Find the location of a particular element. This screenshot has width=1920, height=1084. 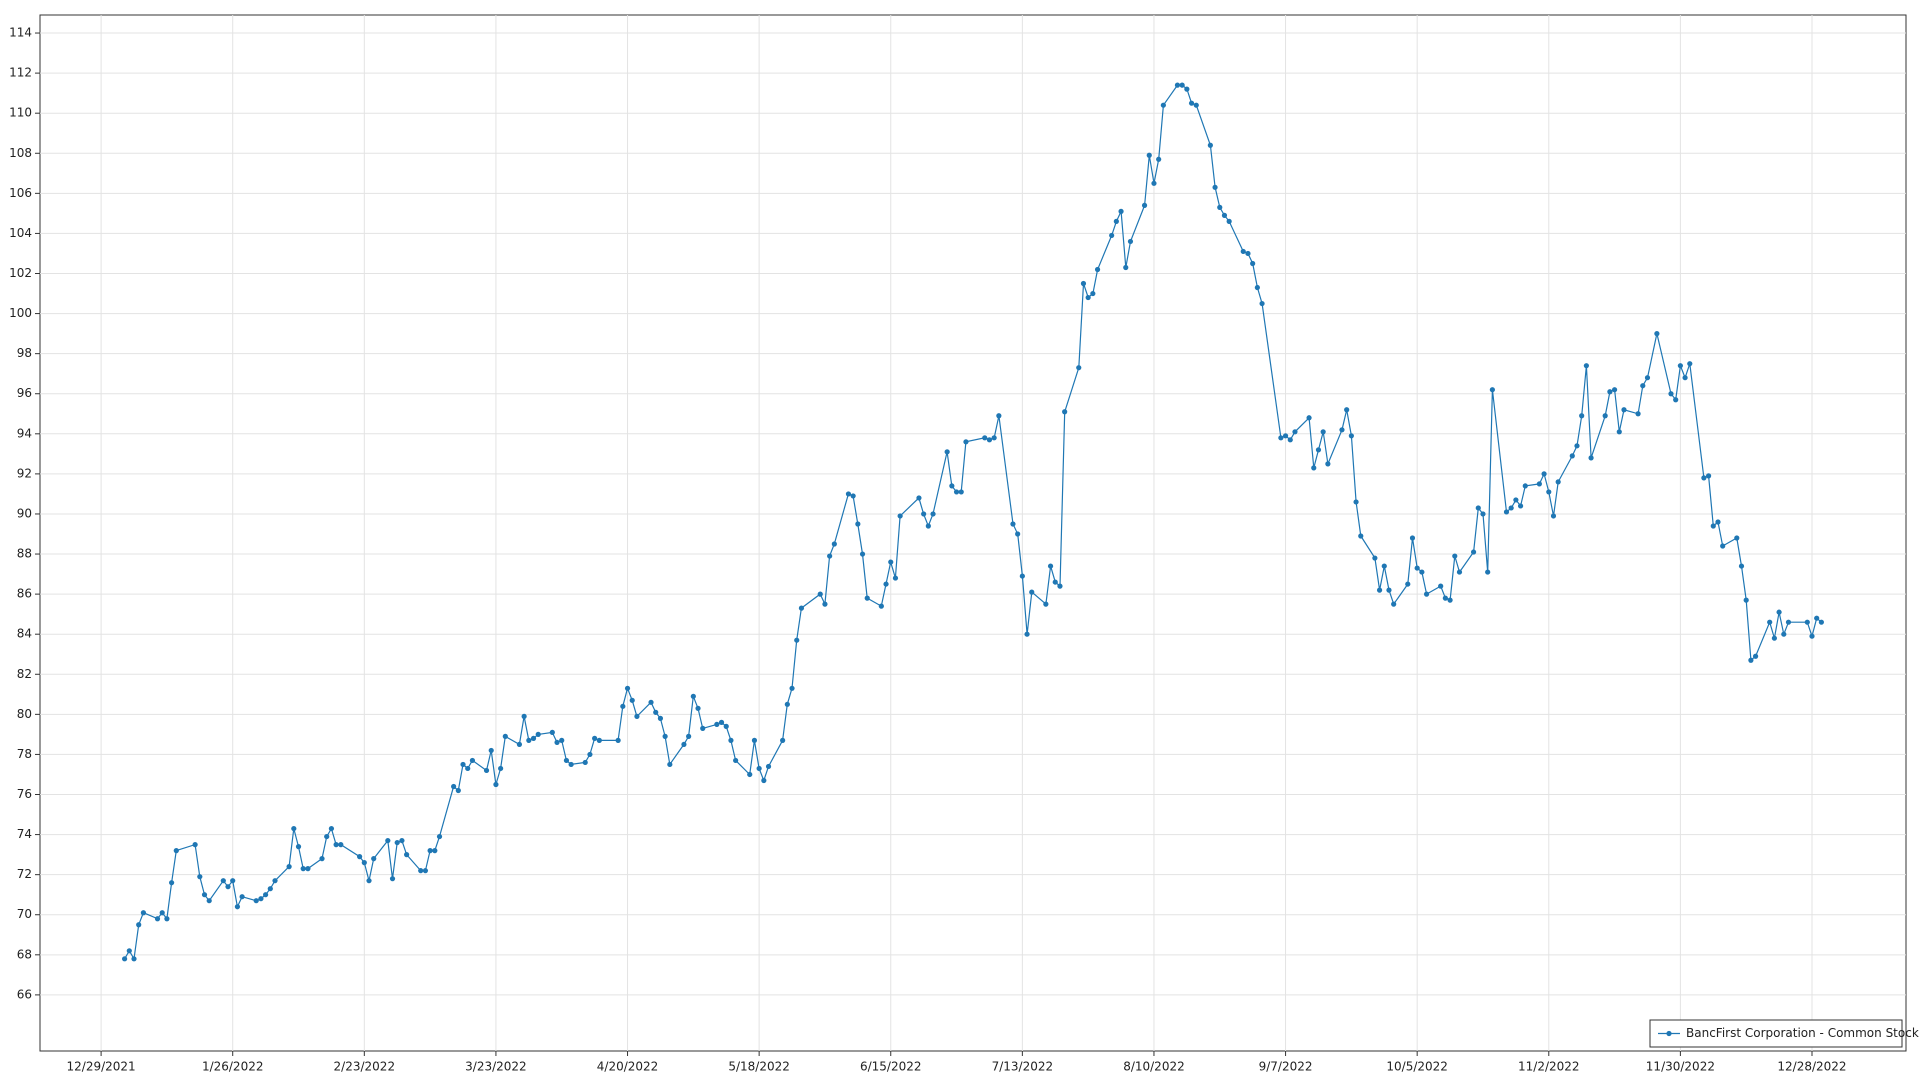

x-tick-label: 12/28/2022 is located at coordinates (1811, 1067).